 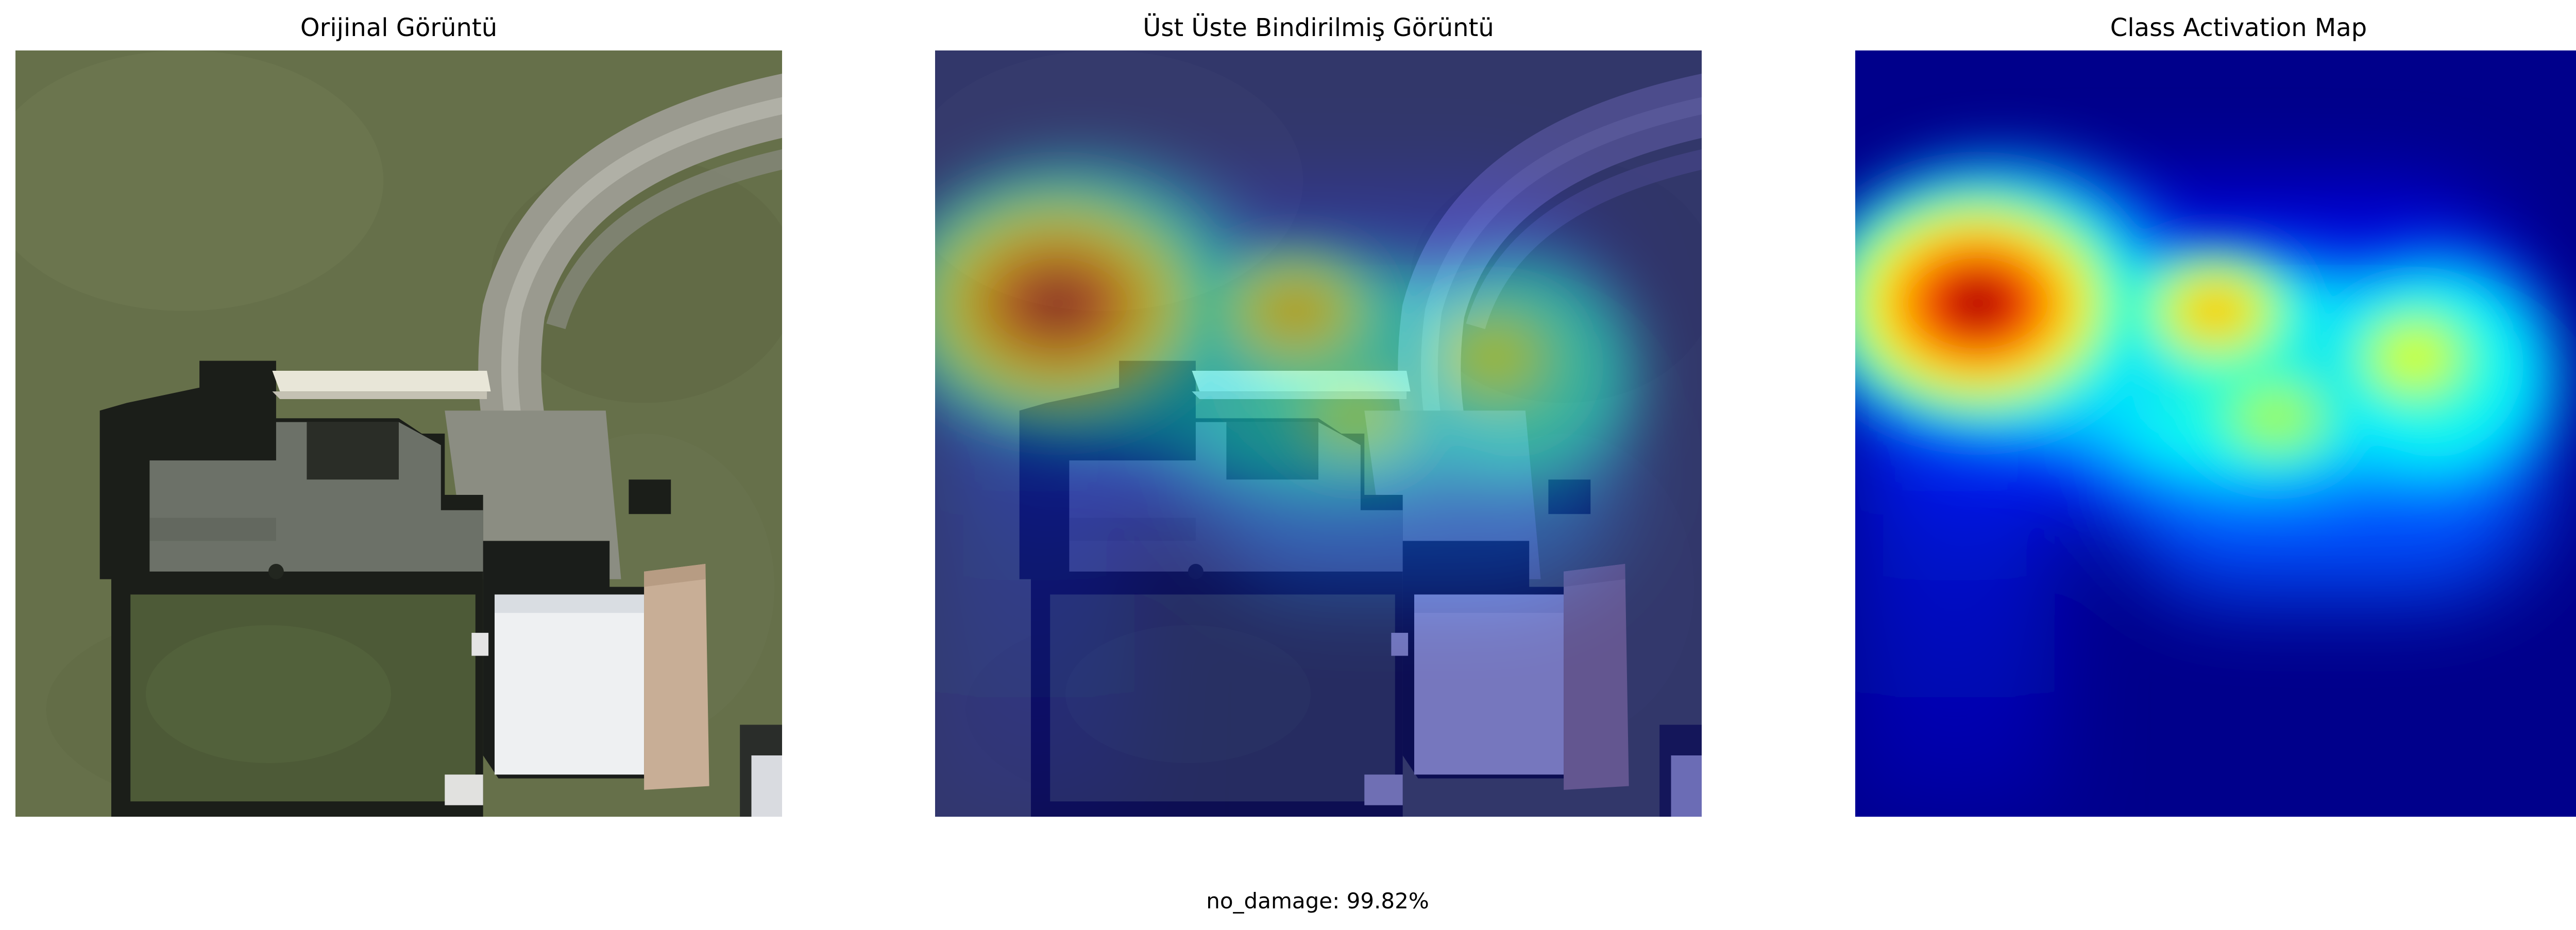 What do you see at coordinates (1318, 27) in the screenshot?
I see `panel-title-overlay: Üst Üste Bindirilmiş Görüntü` at bounding box center [1318, 27].